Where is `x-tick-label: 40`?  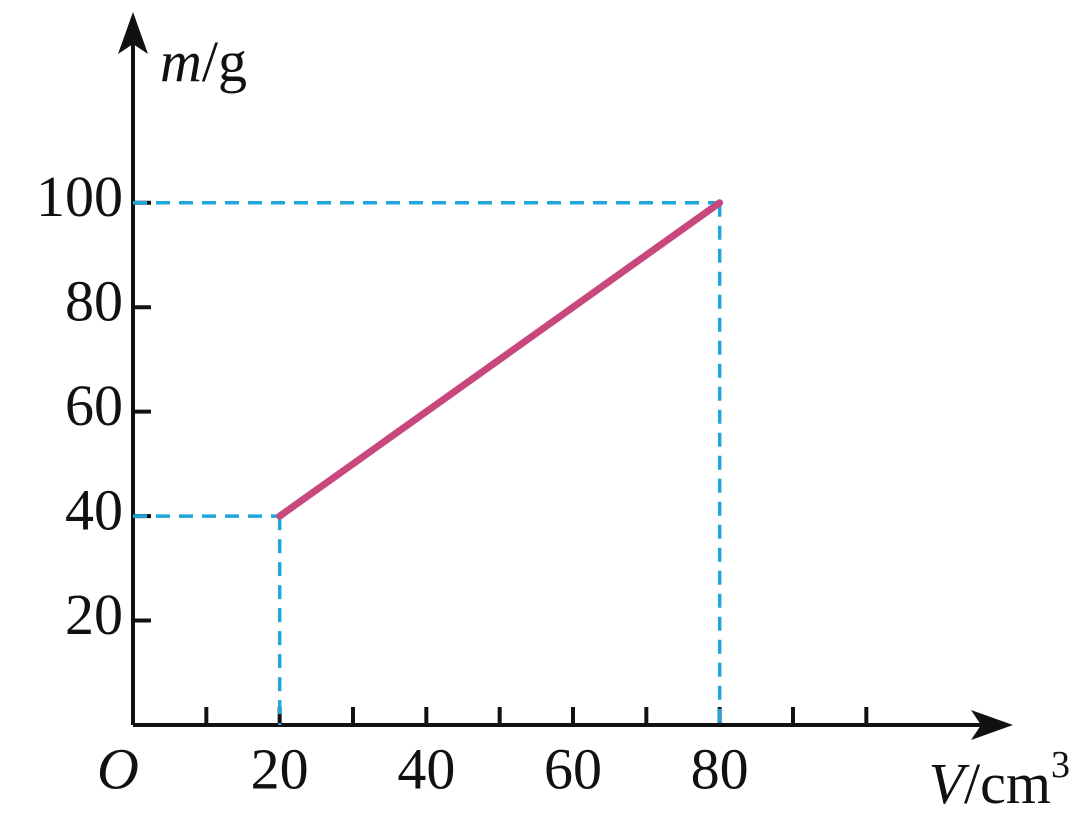 x-tick-label: 40 is located at coordinates (426, 768).